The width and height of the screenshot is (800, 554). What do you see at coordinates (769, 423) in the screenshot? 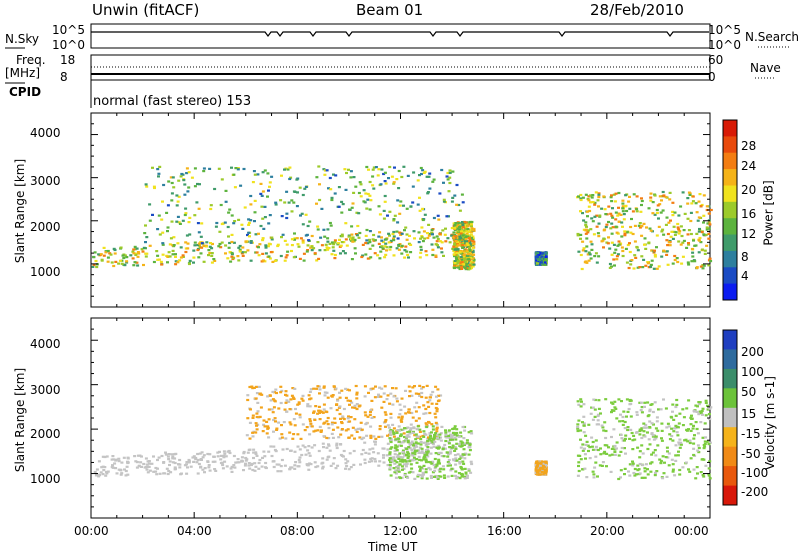
I see `vel-cb-label: Velocity [m s-1]` at bounding box center [769, 423].